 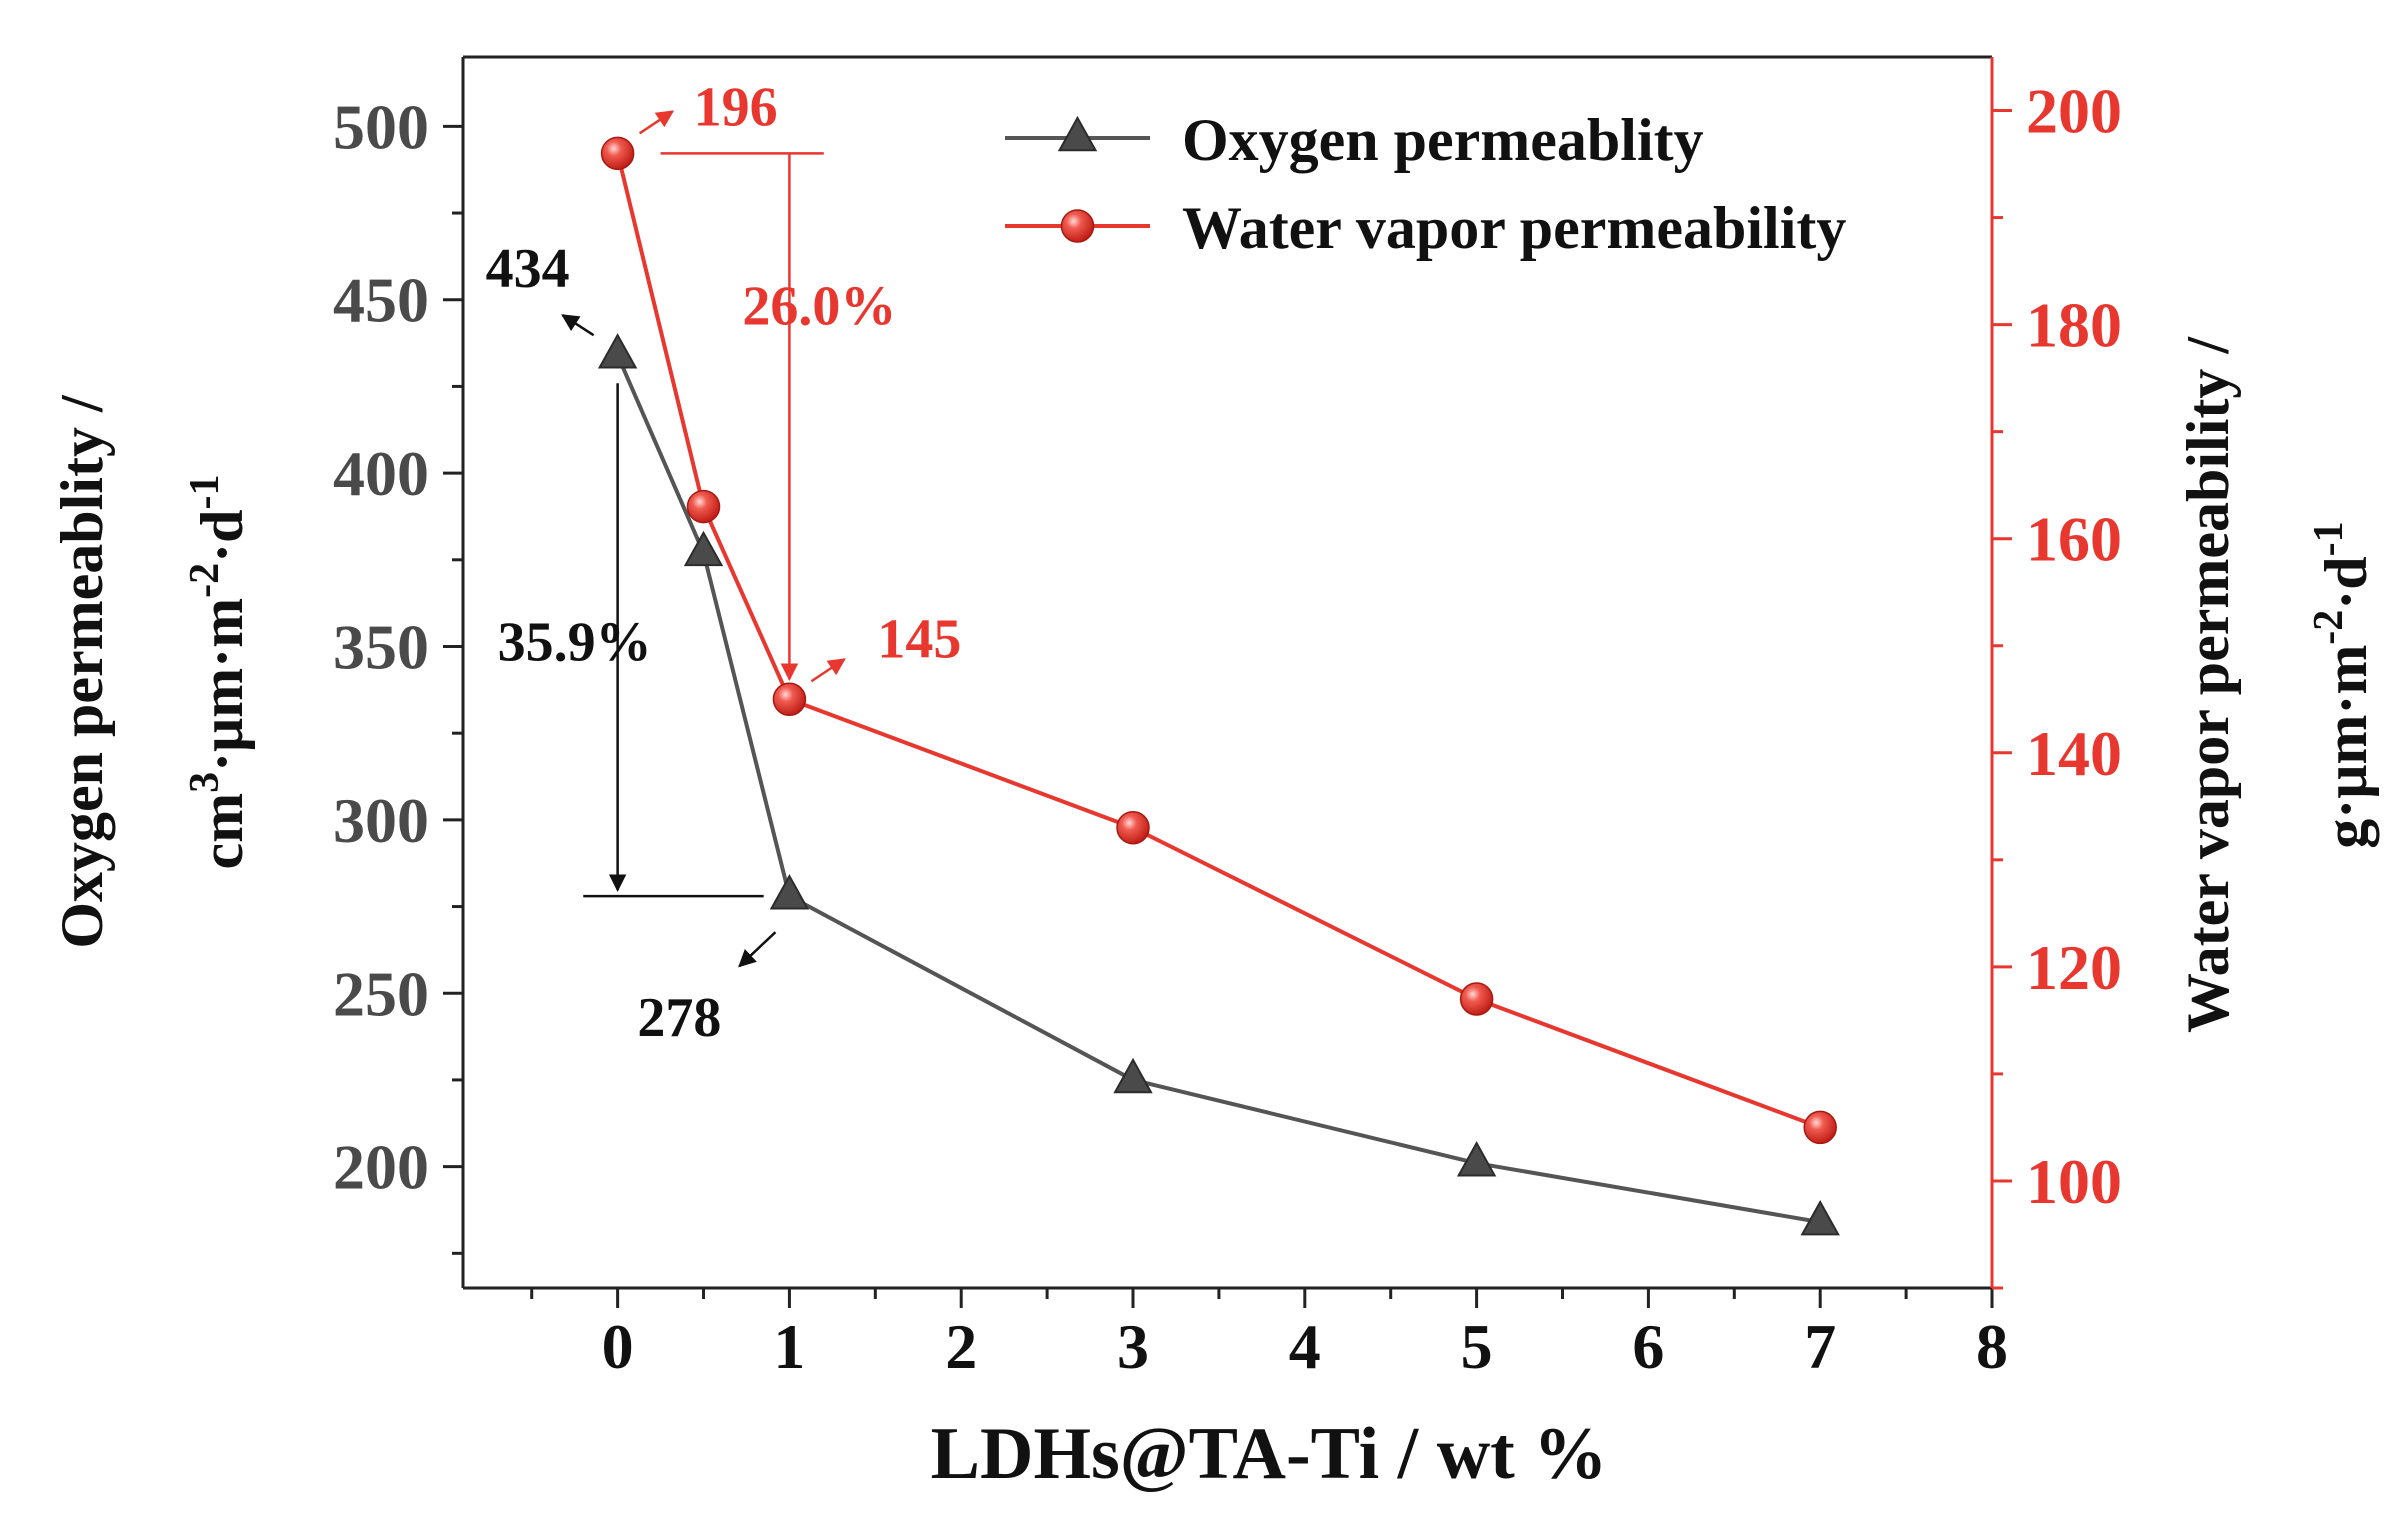 I want to click on legend-oxygen-label: Oxygen permeablity, so click(x=1443, y=140).